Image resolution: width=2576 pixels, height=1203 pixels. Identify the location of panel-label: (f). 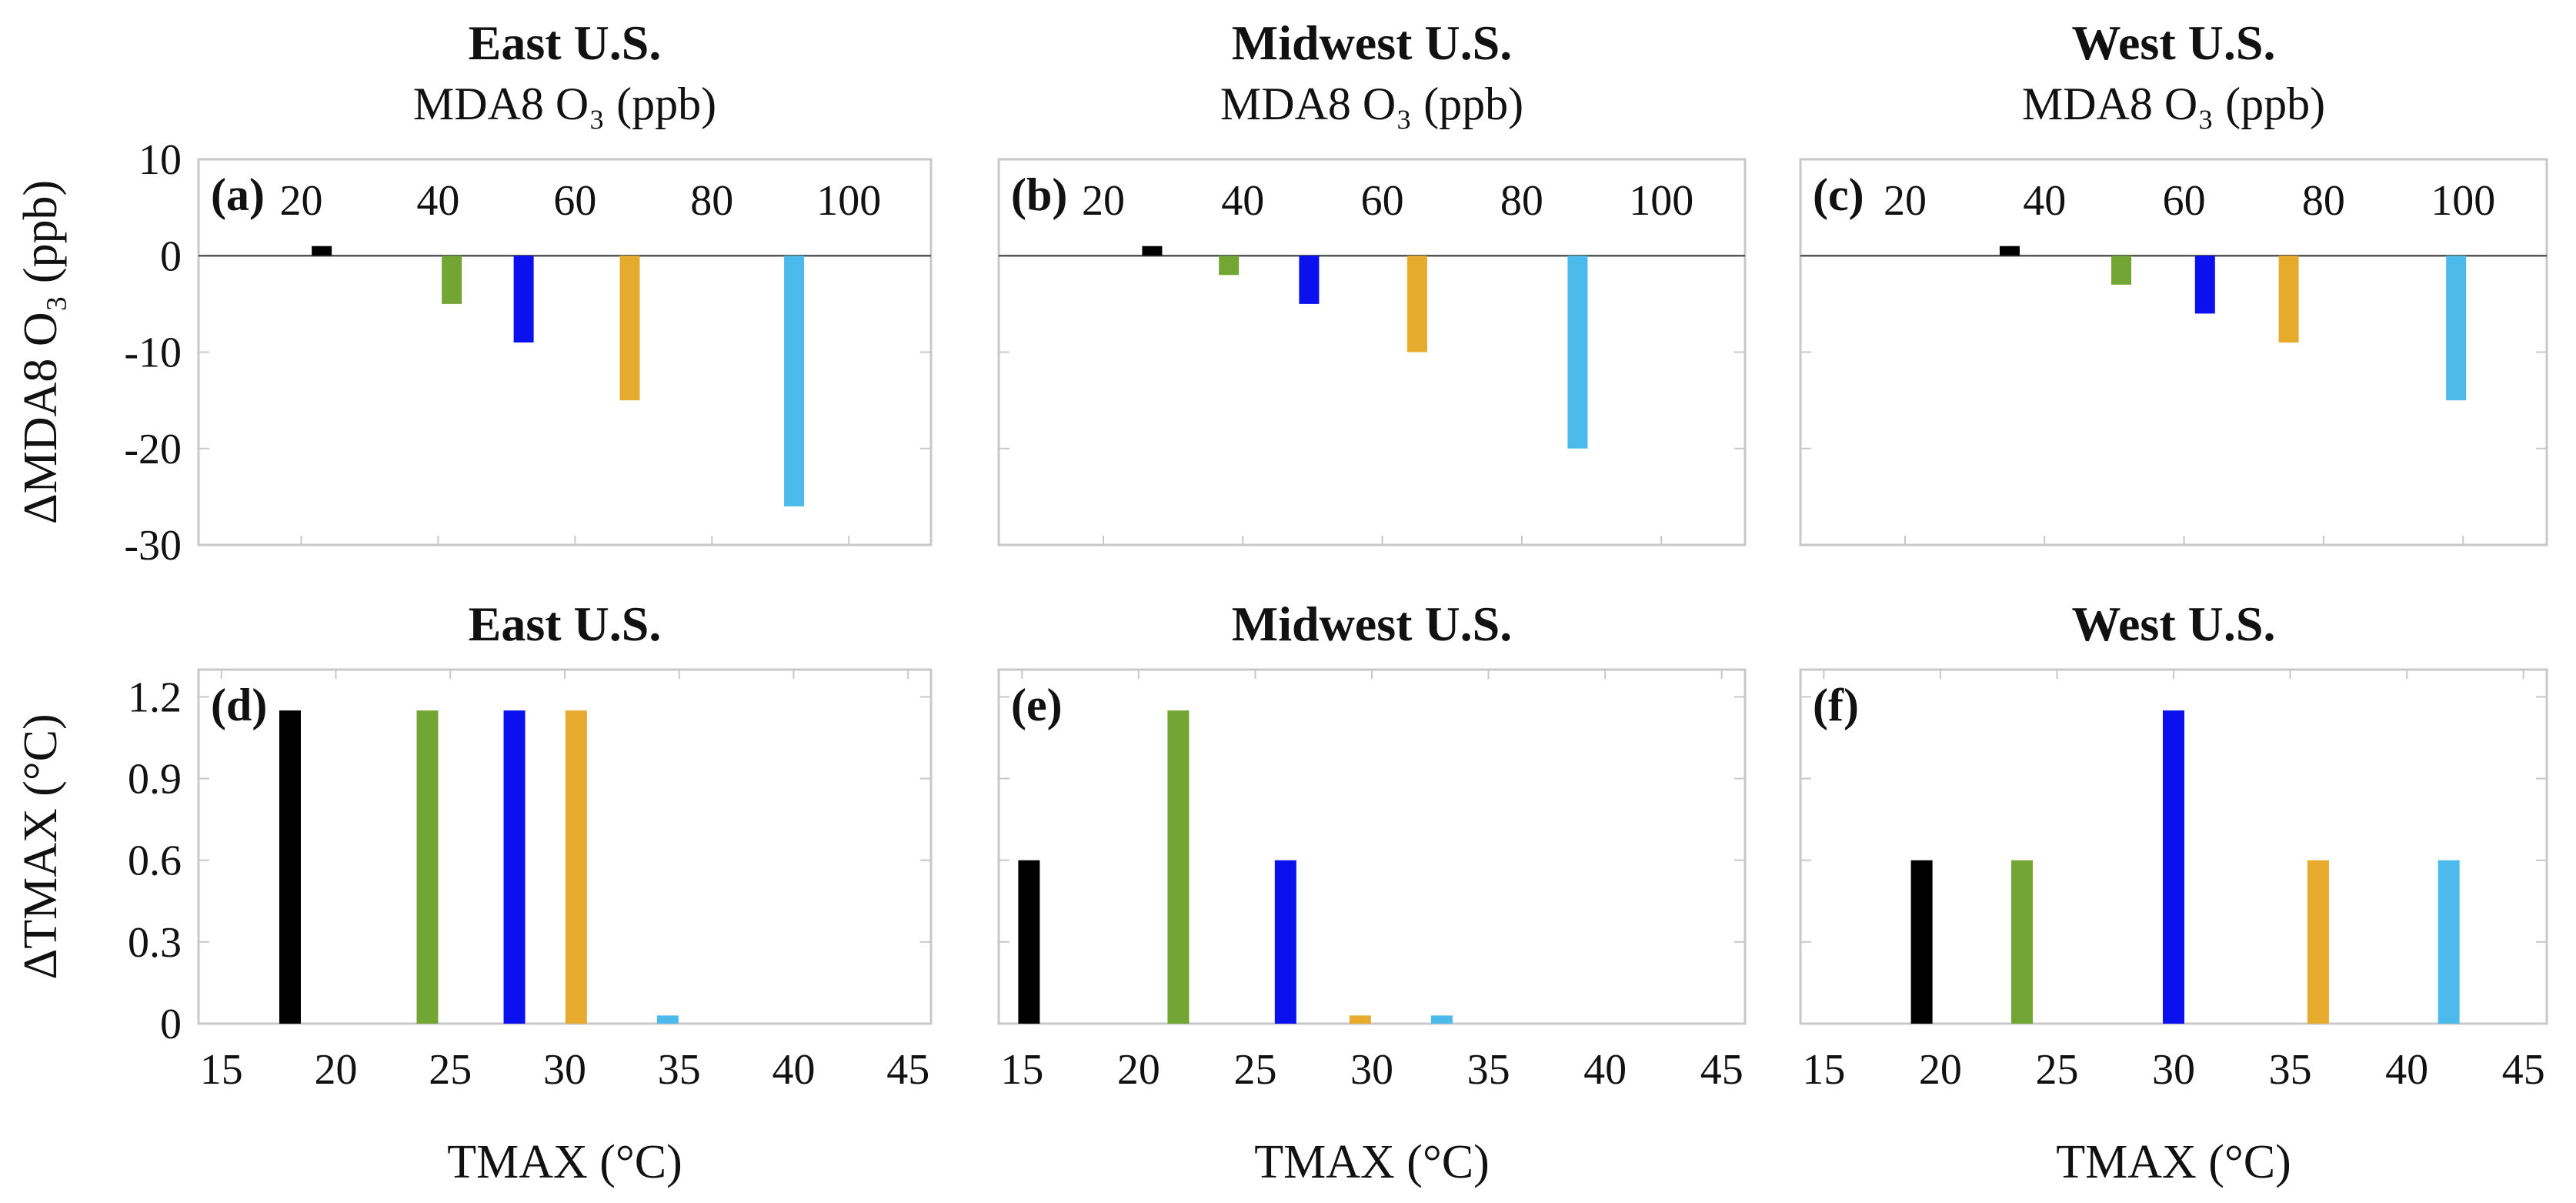
(1836, 705).